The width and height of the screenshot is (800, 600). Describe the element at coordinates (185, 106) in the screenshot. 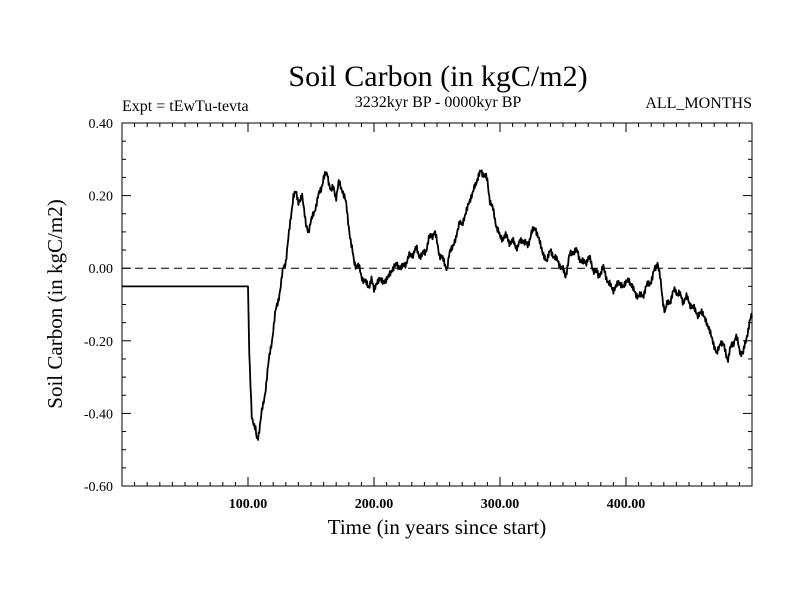

I see `experiment-label: Expt = tEwTu-tevta` at that location.